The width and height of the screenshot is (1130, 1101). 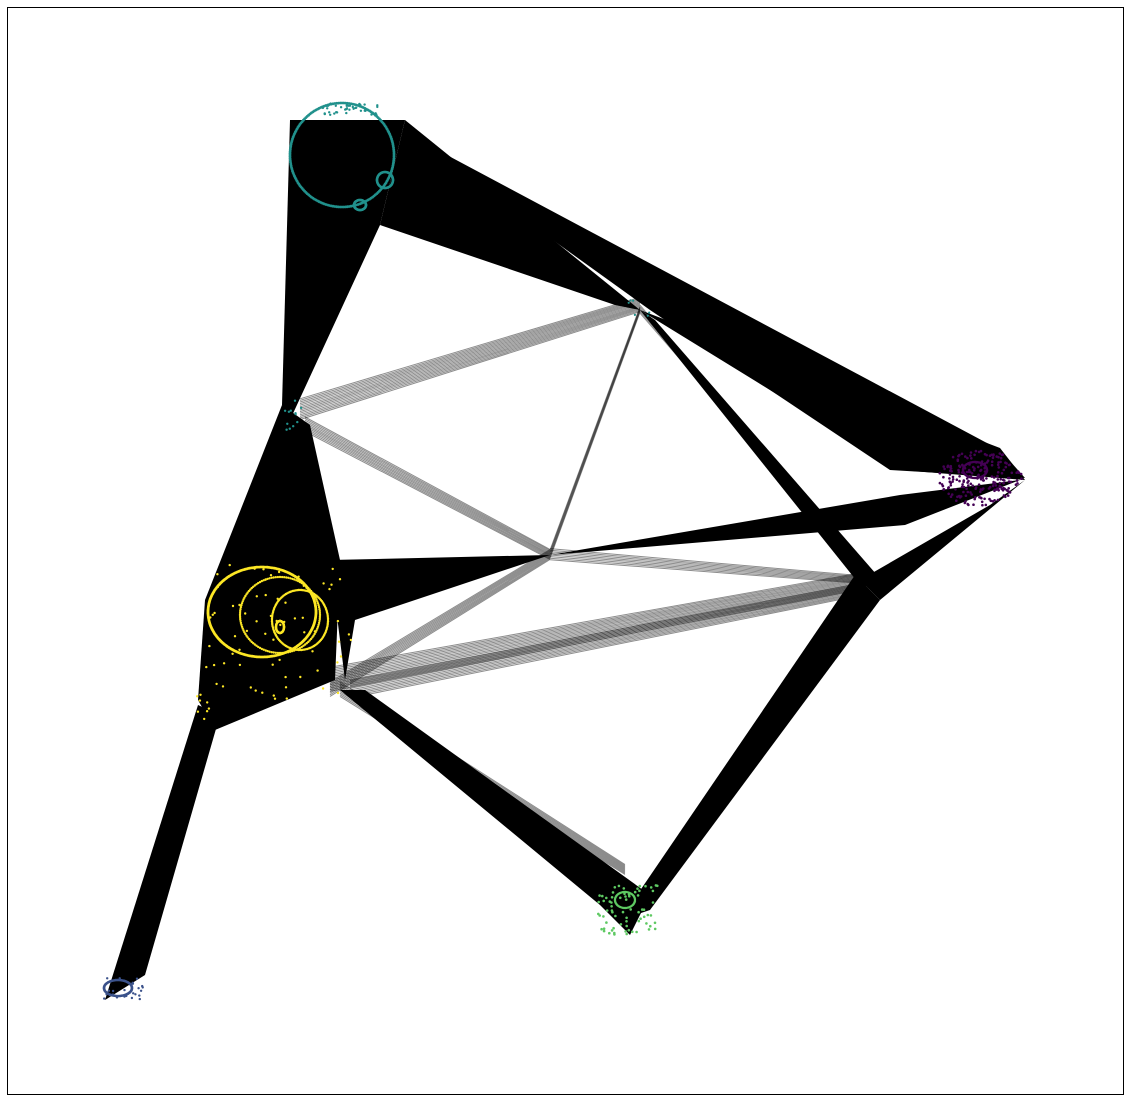 What do you see at coordinates (162, 852) in the screenshot?
I see `edge-bundle-yellow-blue` at bounding box center [162, 852].